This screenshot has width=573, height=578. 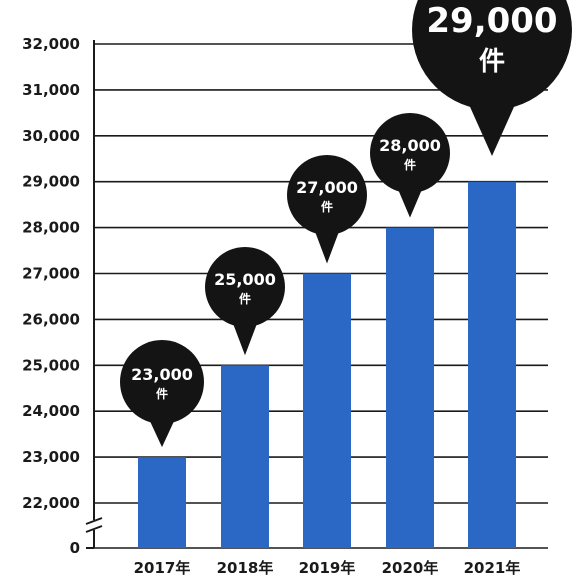 I want to click on value-bubble: 23,000 件, so click(x=162, y=394).